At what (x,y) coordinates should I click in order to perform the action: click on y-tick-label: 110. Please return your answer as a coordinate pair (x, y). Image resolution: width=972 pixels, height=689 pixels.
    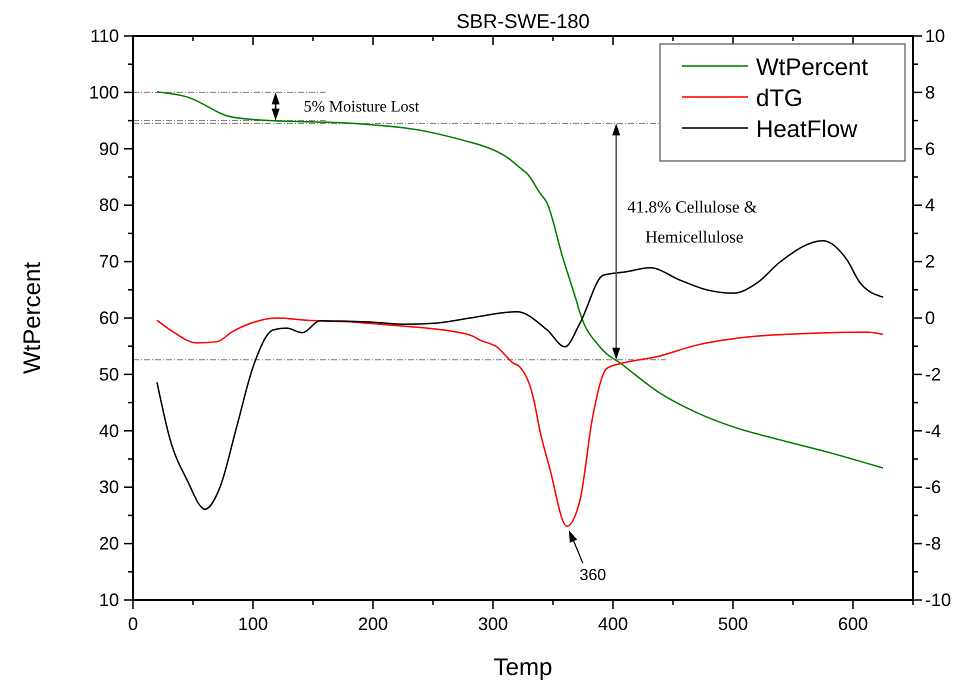
    Looking at the image, I should click on (104, 36).